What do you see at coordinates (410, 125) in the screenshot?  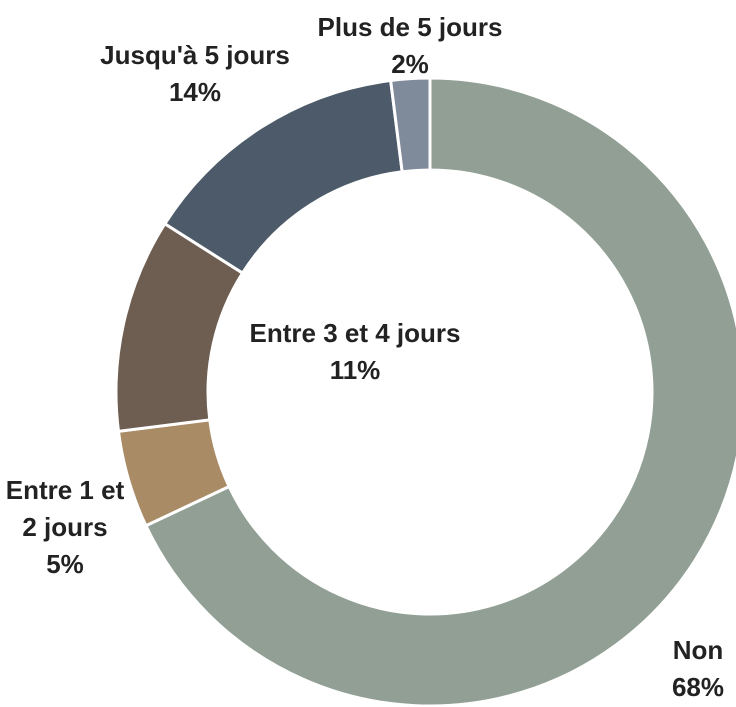 I see `donut-slice` at bounding box center [410, 125].